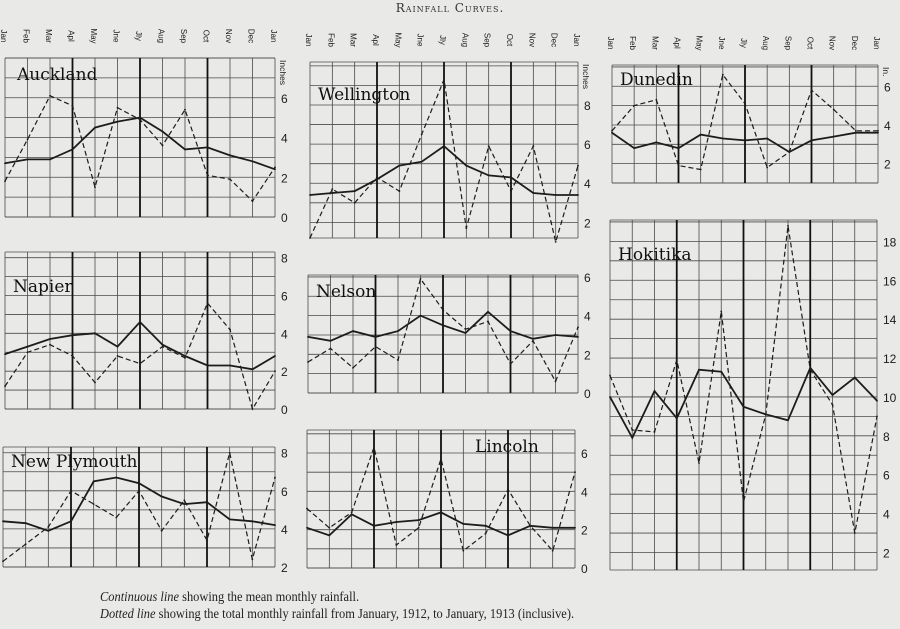 This screenshot has width=900, height=629. I want to click on station-name: Dunedin, so click(656, 80).